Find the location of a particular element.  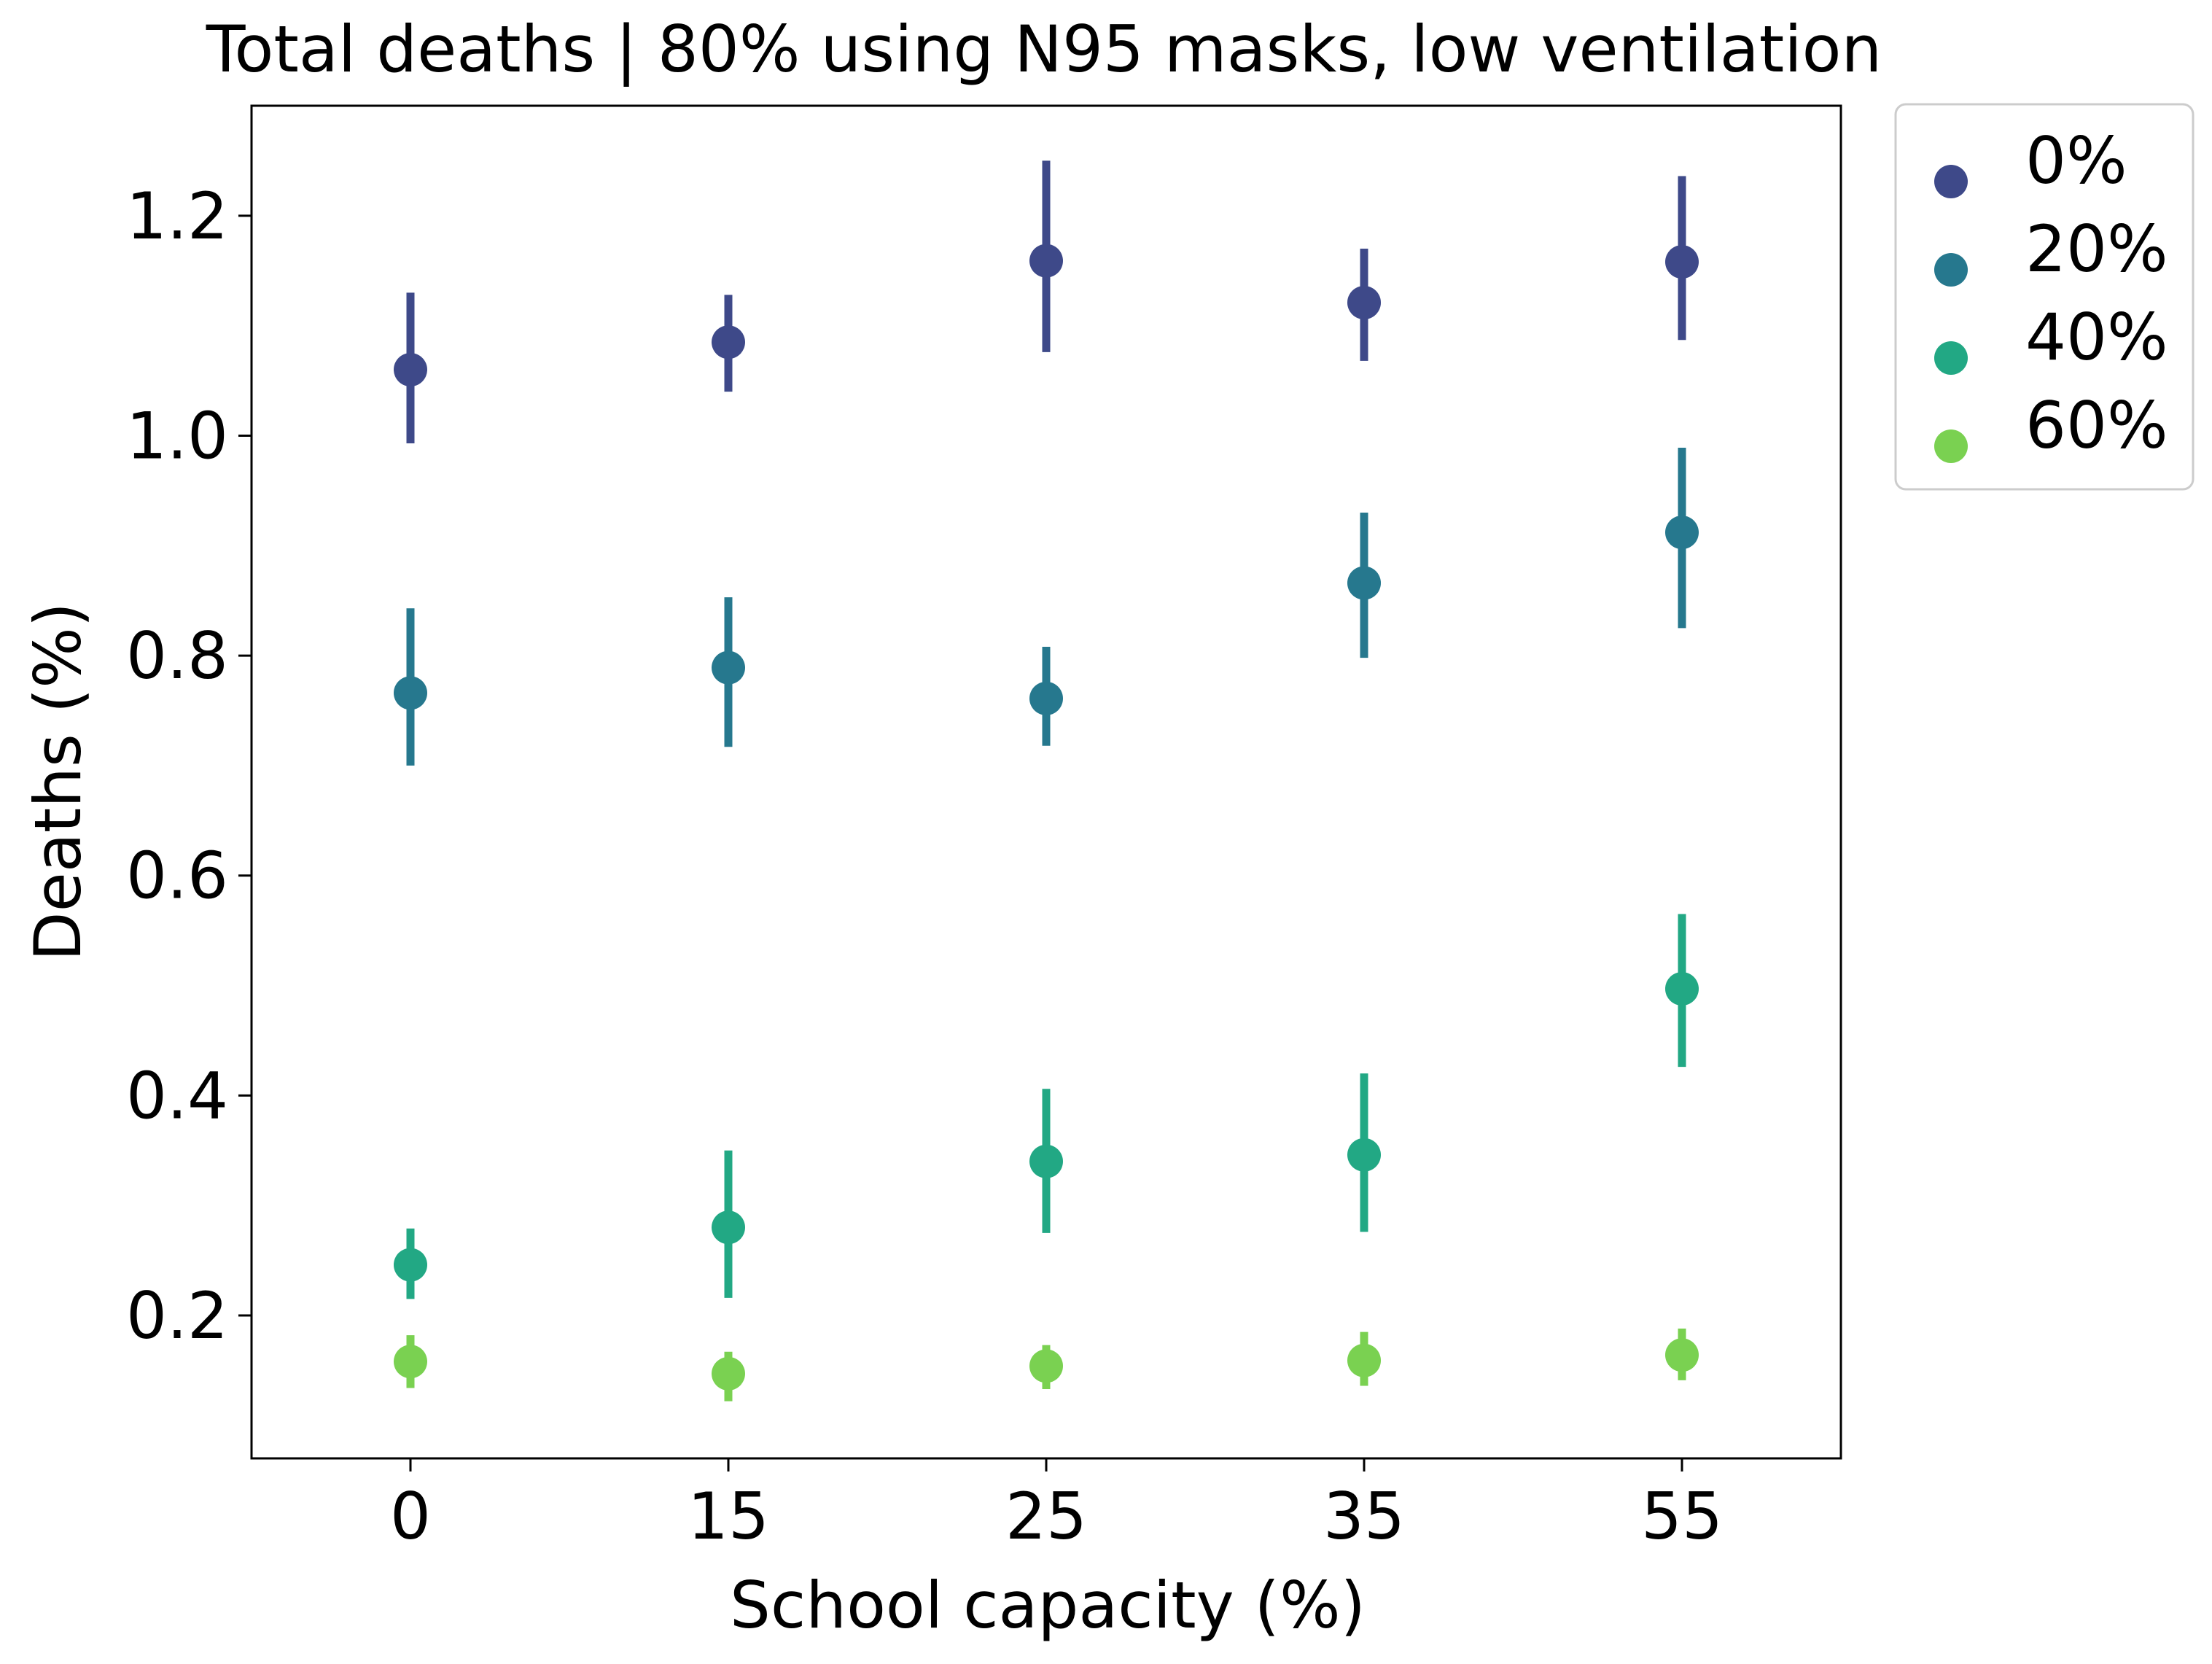

x-axis: 0 15 25 35 55 is located at coordinates (1056, 1506).